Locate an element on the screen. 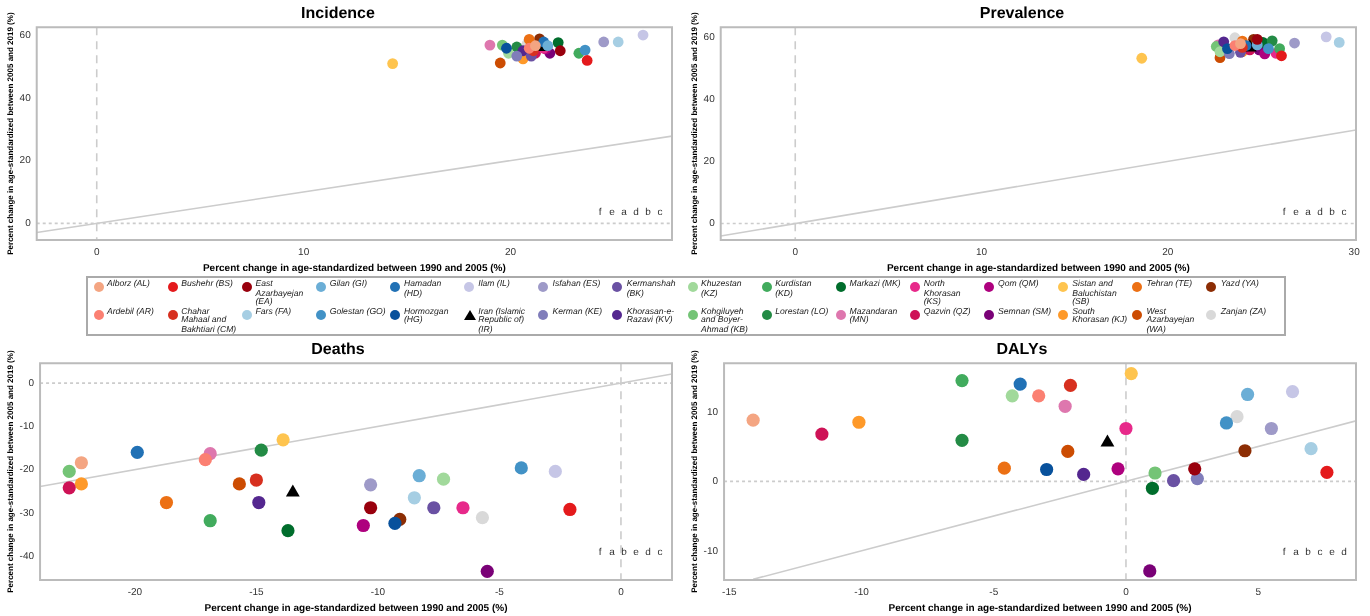 Image resolution: width=1370 pixels, height=616 pixels. chart-title: Prevalence is located at coordinates (1022, 13).